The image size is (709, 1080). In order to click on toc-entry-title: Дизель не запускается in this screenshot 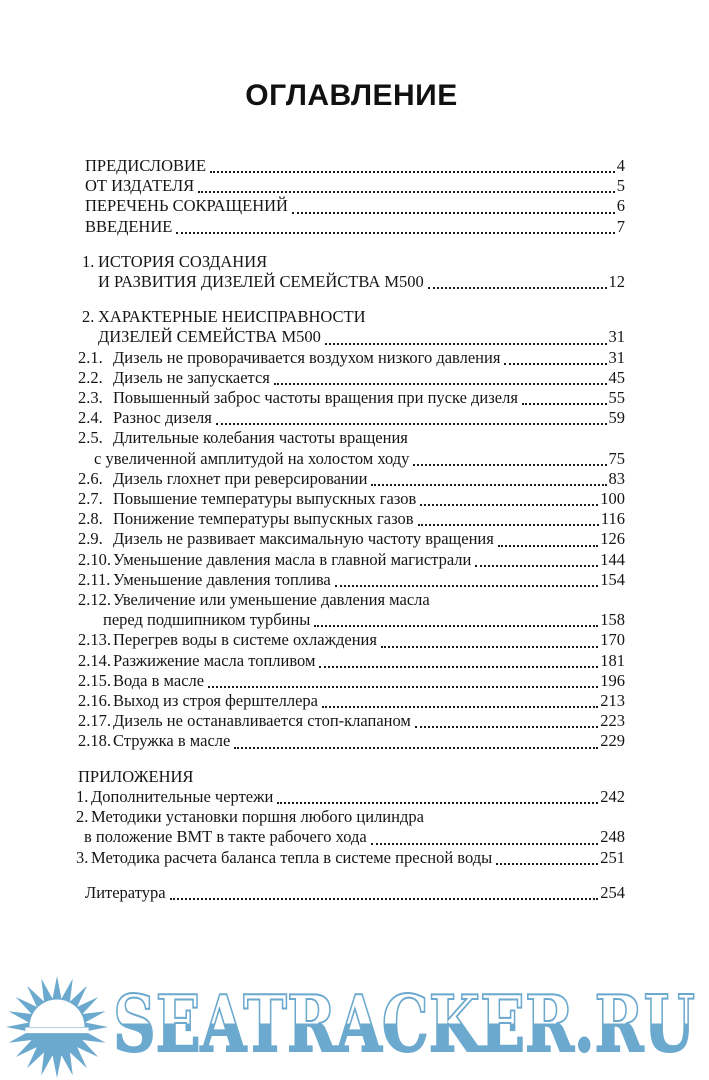, I will do `click(191, 377)`.